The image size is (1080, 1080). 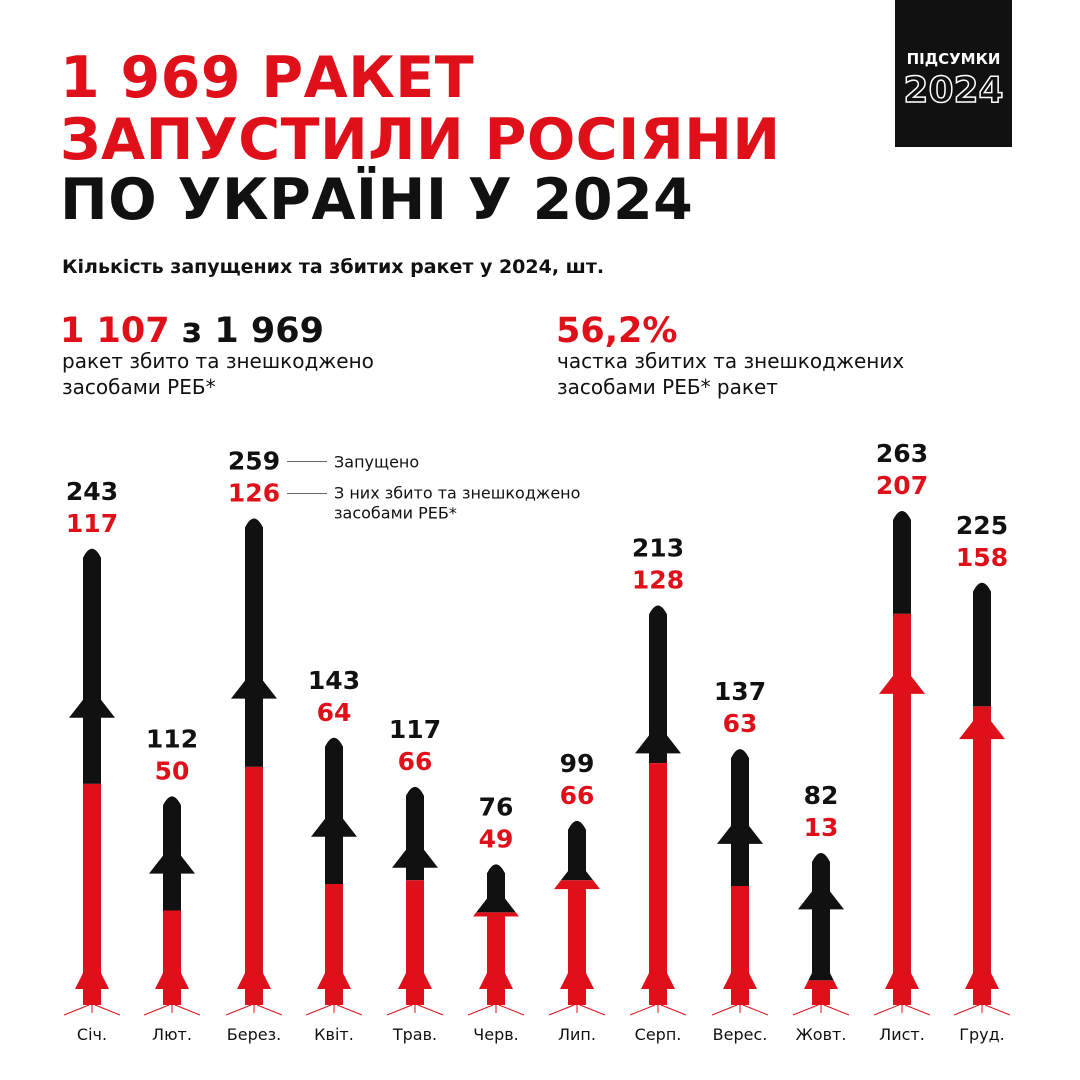 What do you see at coordinates (617, 331) in the screenshot?
I see `shot-down-share: 56,2%` at bounding box center [617, 331].